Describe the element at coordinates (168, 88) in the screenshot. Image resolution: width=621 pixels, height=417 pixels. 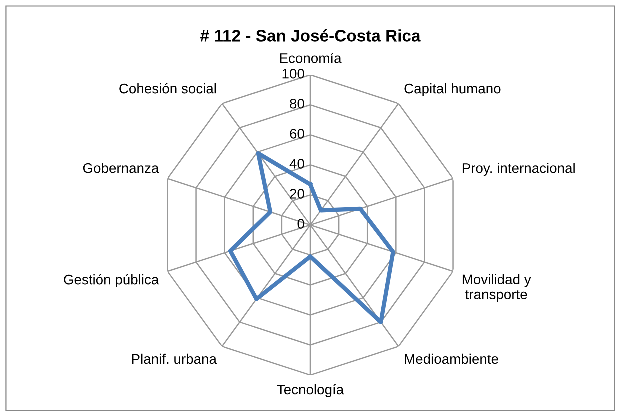
I see `spoke-label: Cohesión social` at that location.